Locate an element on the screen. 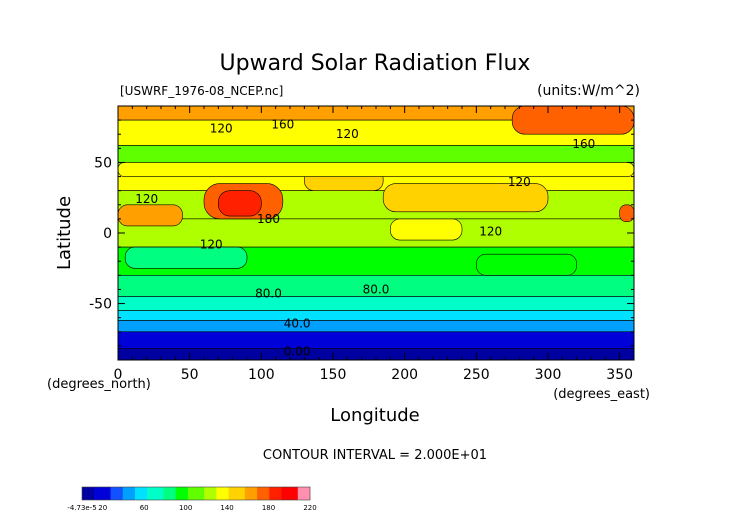 This screenshot has width=752, height=532. x-tick-label: 50 is located at coordinates (190, 375).